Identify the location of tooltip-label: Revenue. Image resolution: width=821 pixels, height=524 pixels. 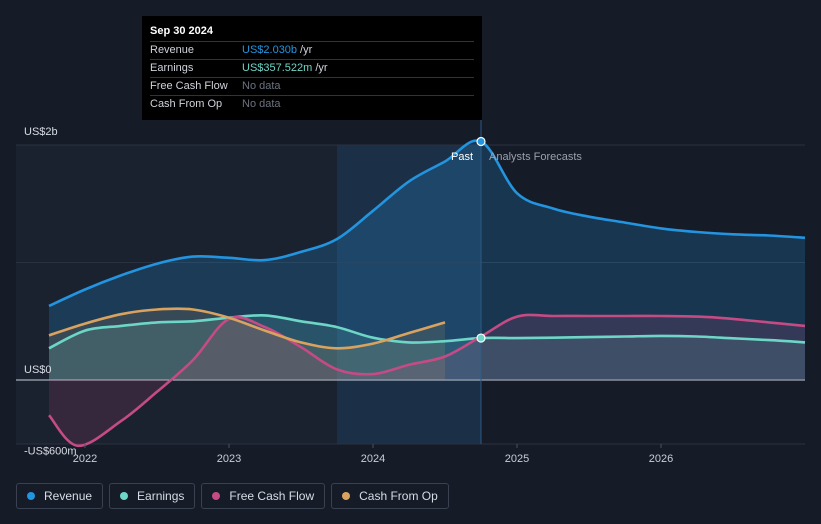
(172, 50).